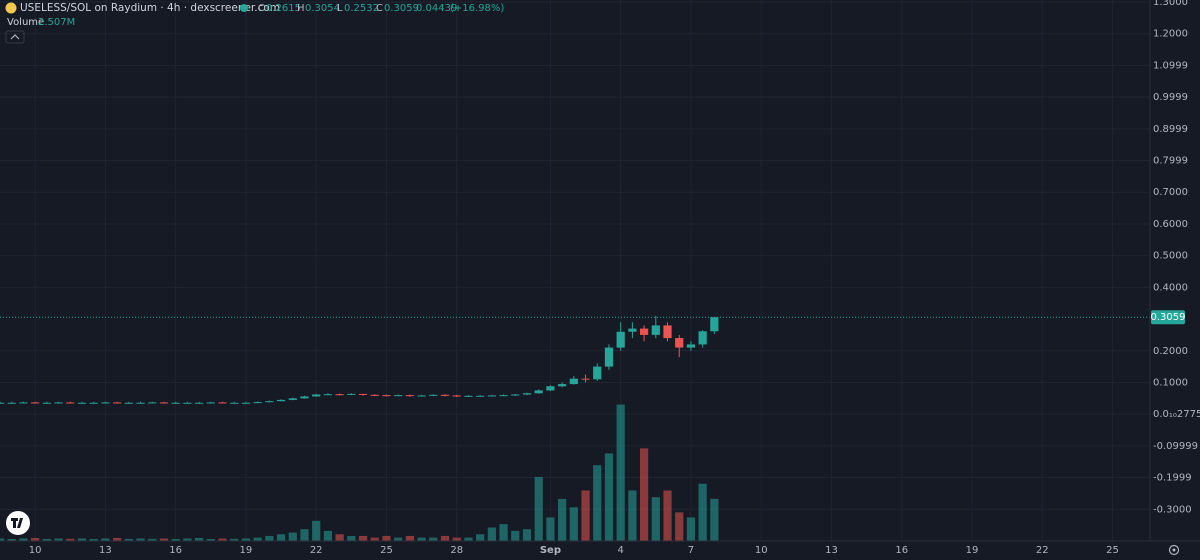 This screenshot has width=1200, height=560. I want to click on y-tick-label: 0.8999, so click(1170, 129).